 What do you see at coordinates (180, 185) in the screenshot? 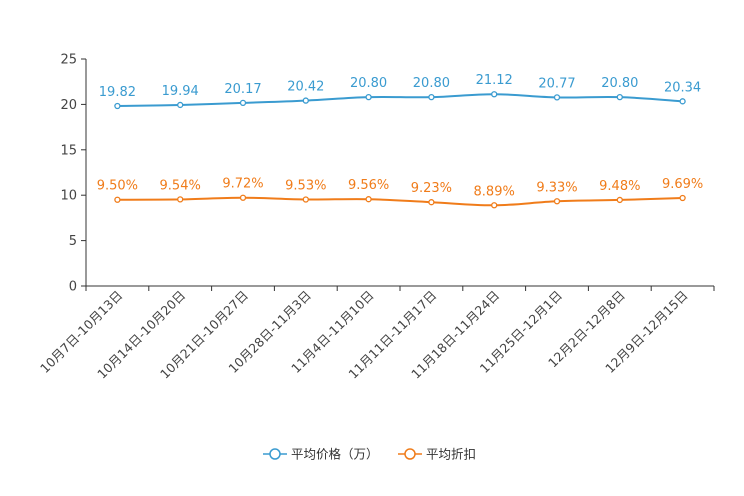
I see `data-label: 9.54%` at bounding box center [180, 185].